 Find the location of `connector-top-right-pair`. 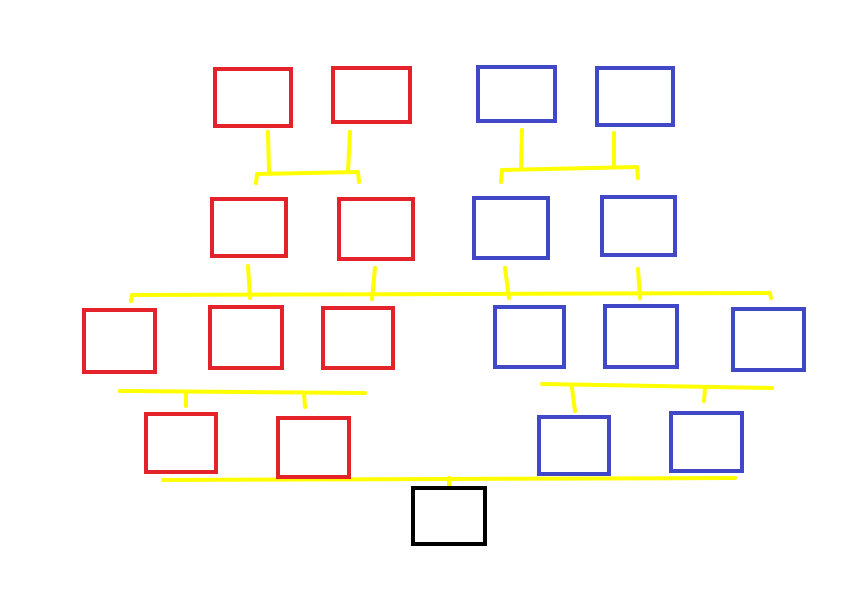

connector-top-right-pair is located at coordinates (569, 156).